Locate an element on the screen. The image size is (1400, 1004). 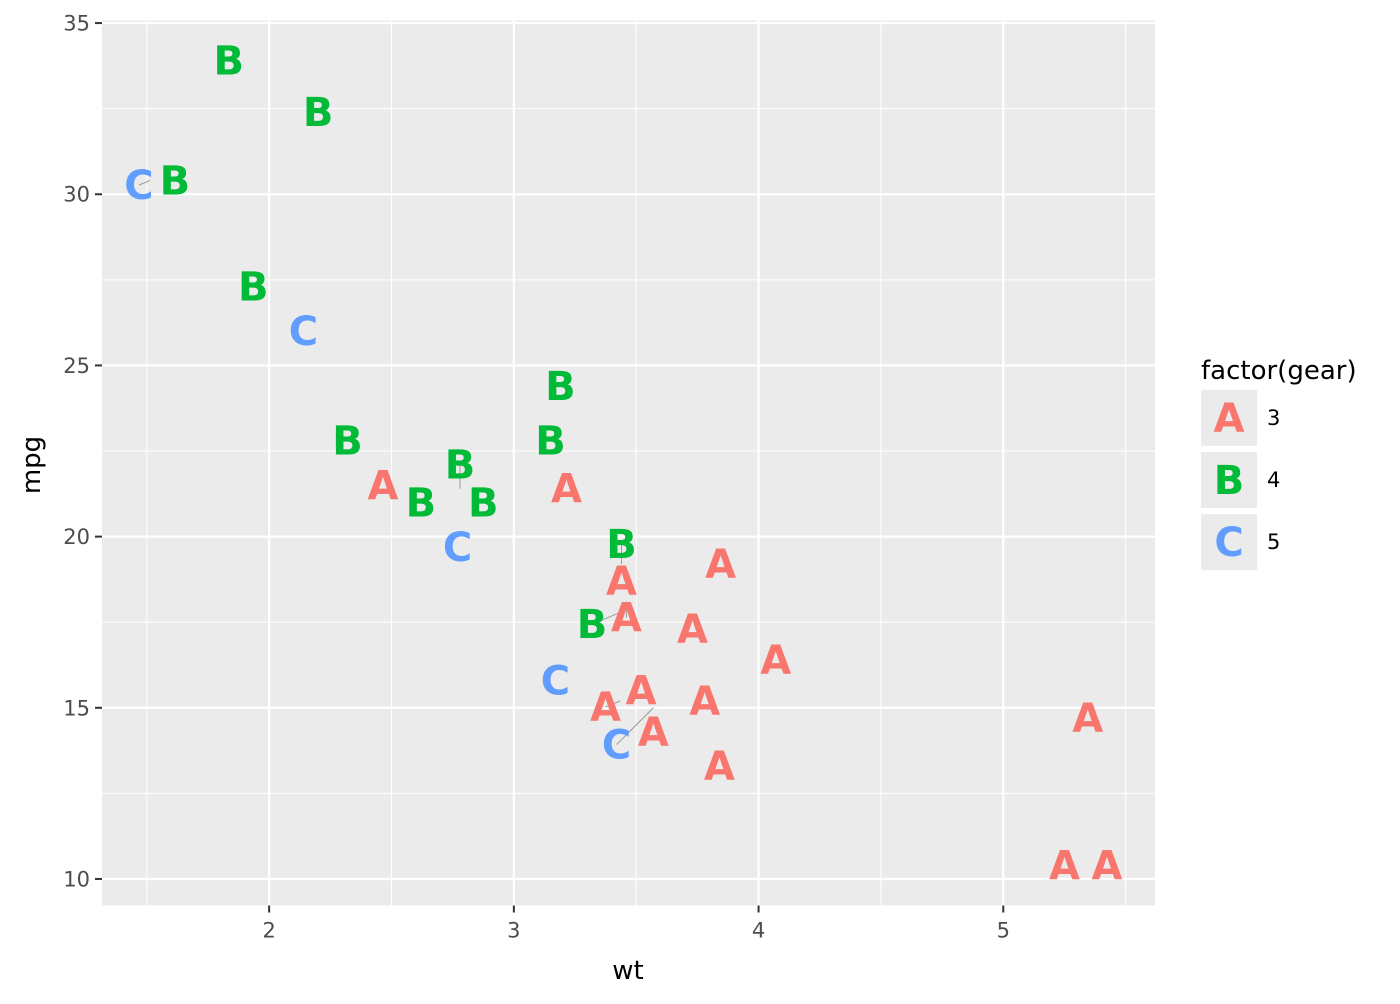
legend-title: factor(gear) is located at coordinates (1279, 371).